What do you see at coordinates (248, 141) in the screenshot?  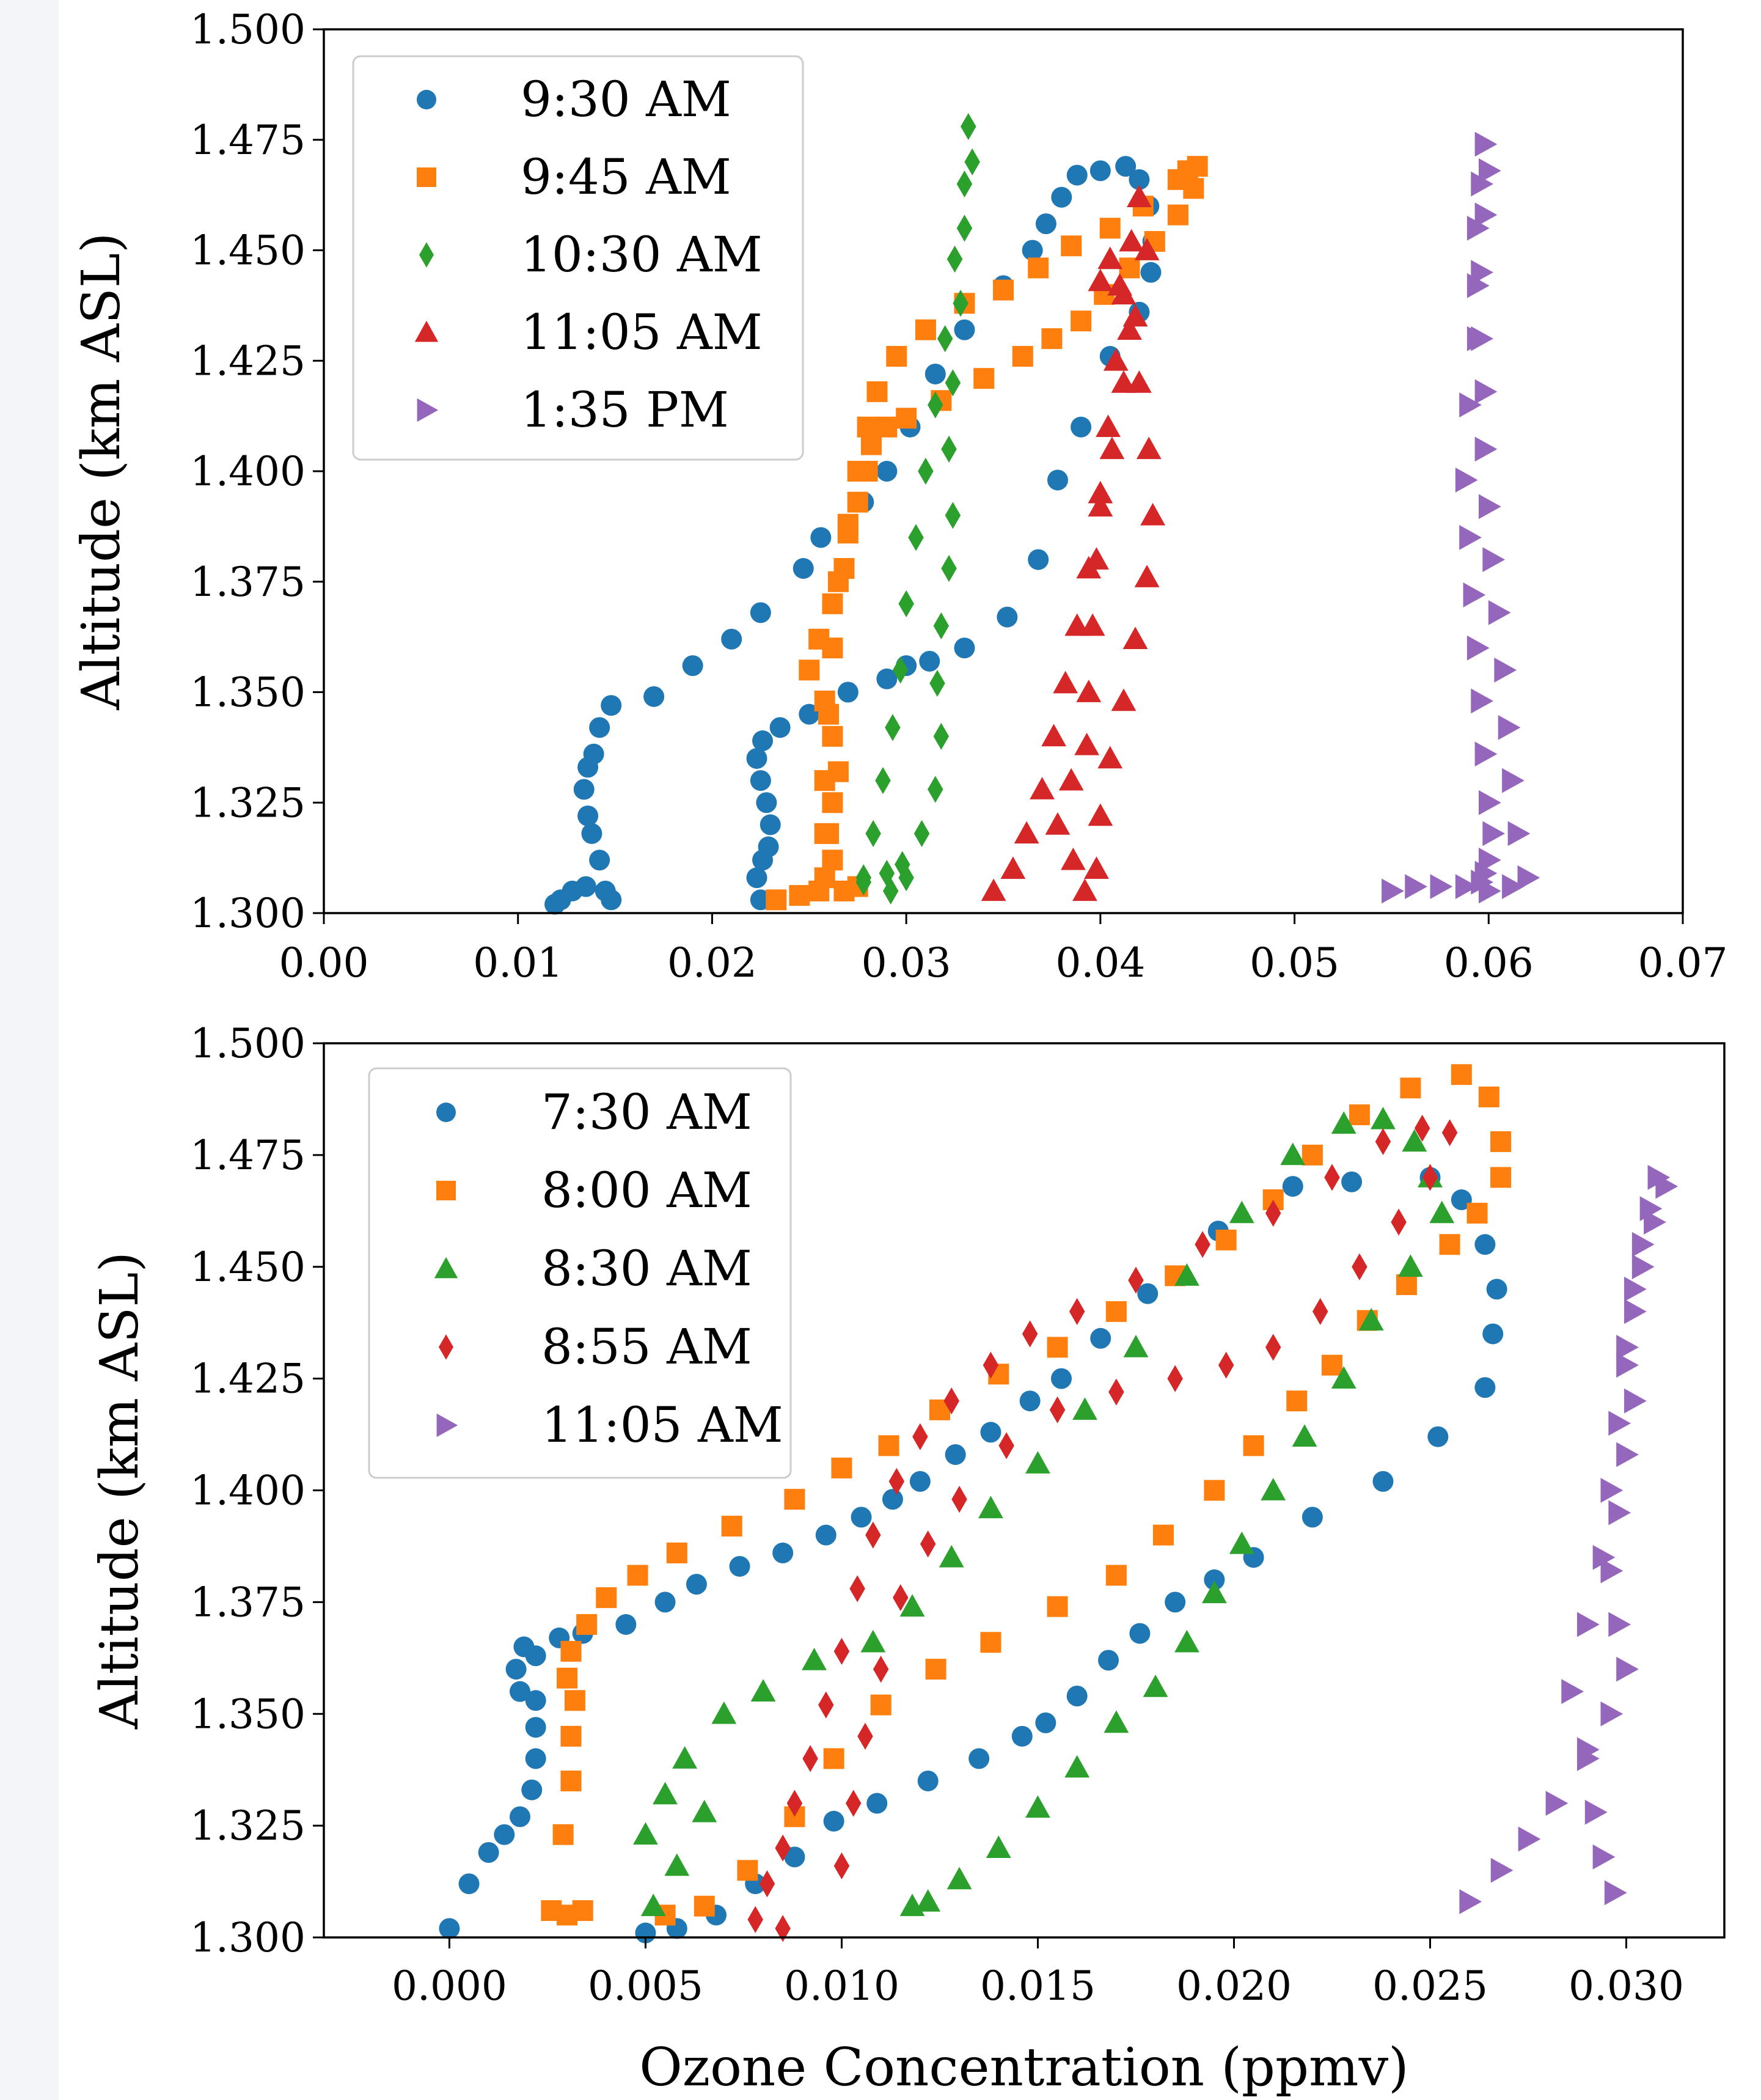 I see `y-tick-label: 1.475` at bounding box center [248, 141].